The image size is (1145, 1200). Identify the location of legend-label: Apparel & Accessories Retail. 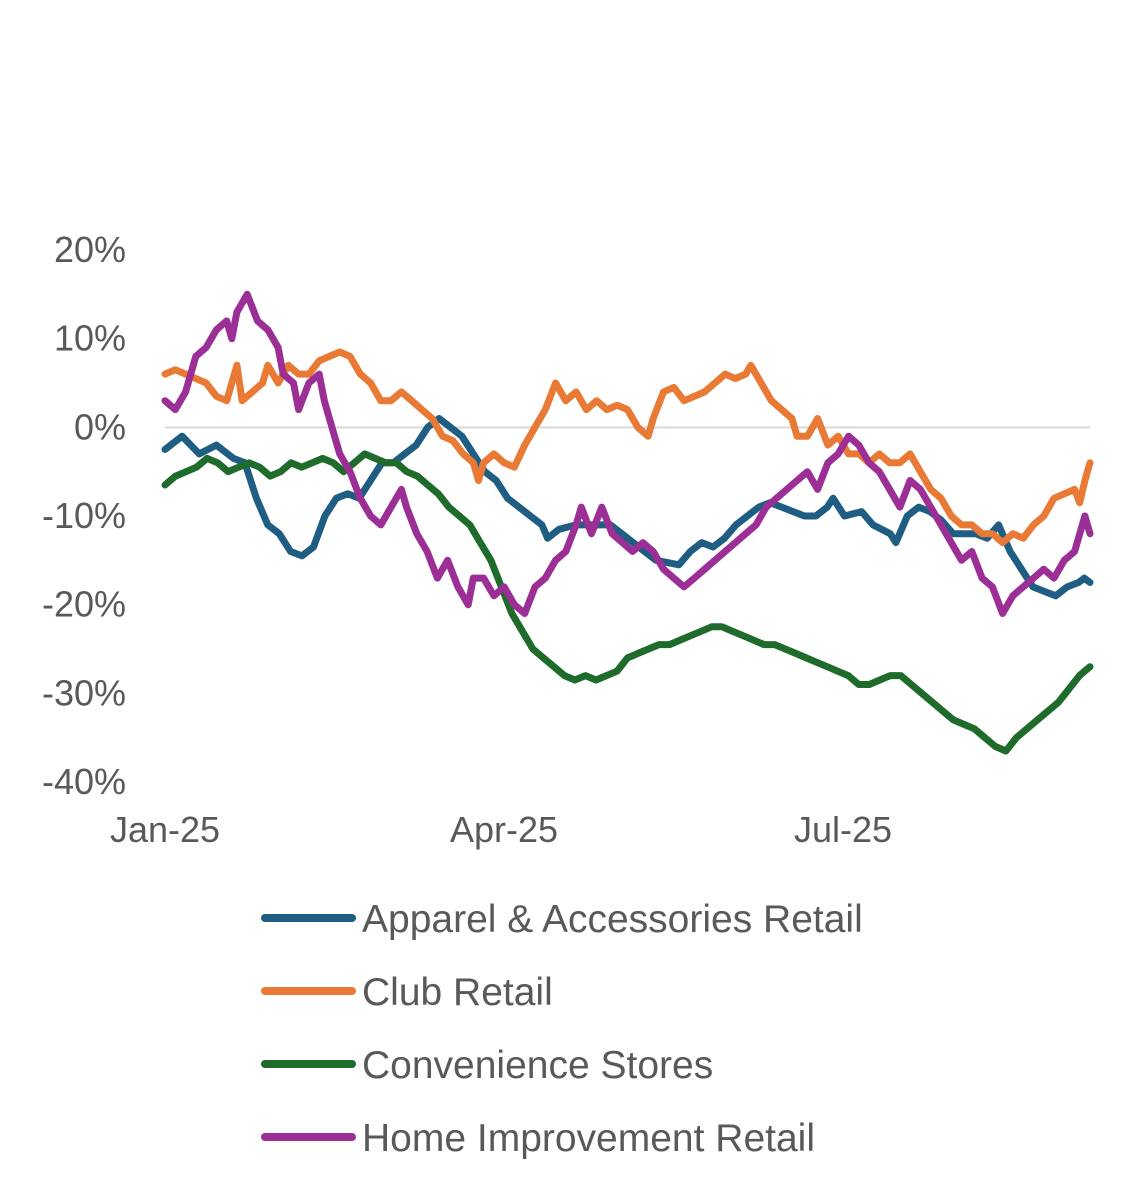
(612, 919).